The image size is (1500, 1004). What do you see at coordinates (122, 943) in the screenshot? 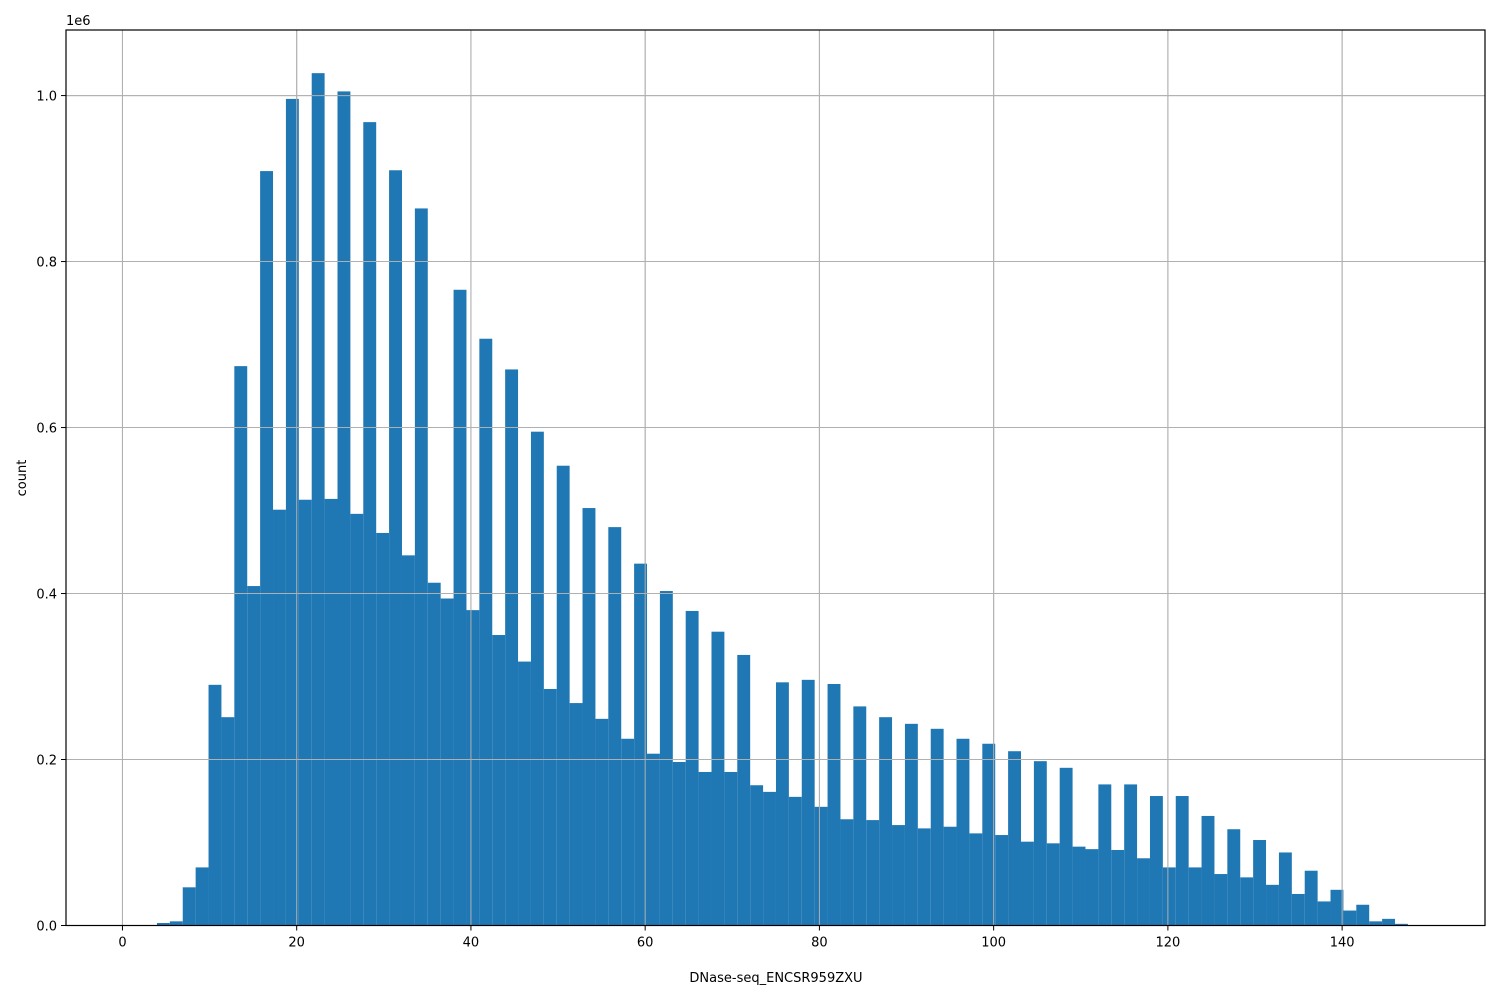
I see `x-tick-label: 0` at bounding box center [122, 943].